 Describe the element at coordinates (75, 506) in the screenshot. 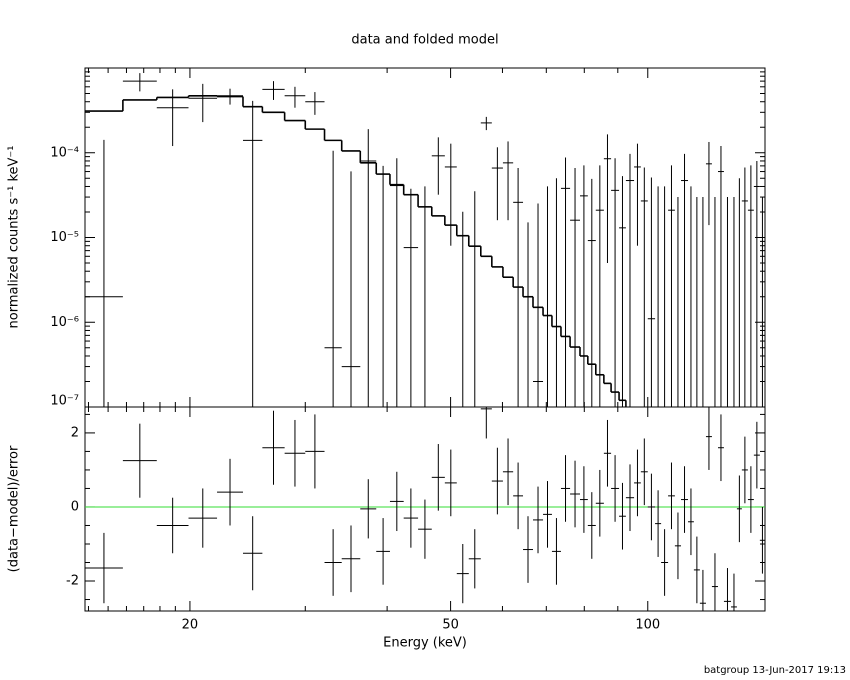

I see `y-tick-label: 0` at that location.